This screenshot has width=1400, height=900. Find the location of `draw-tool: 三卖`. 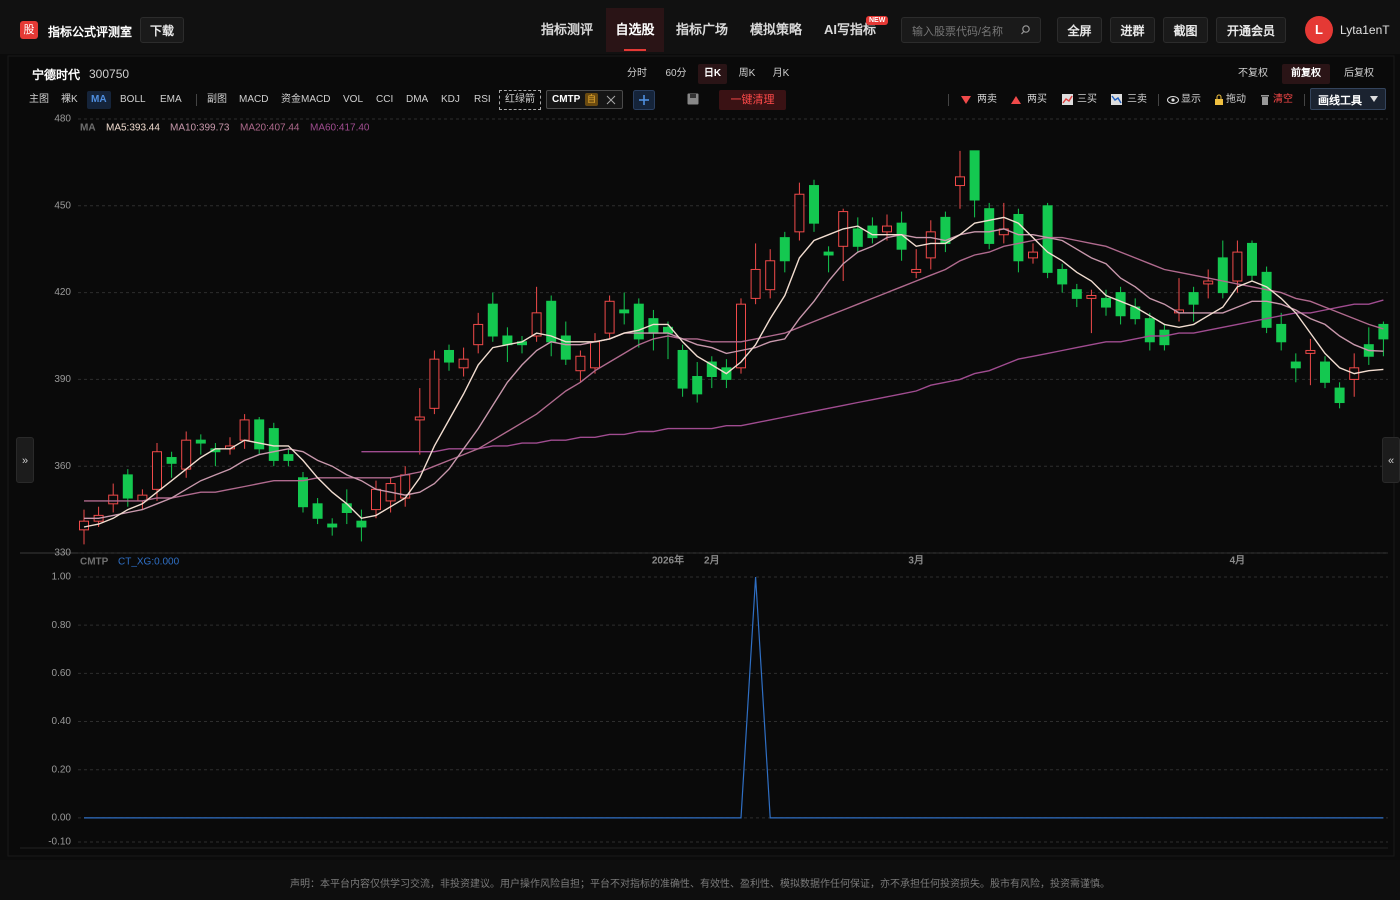

draw-tool: 三卖 is located at coordinates (1137, 99).